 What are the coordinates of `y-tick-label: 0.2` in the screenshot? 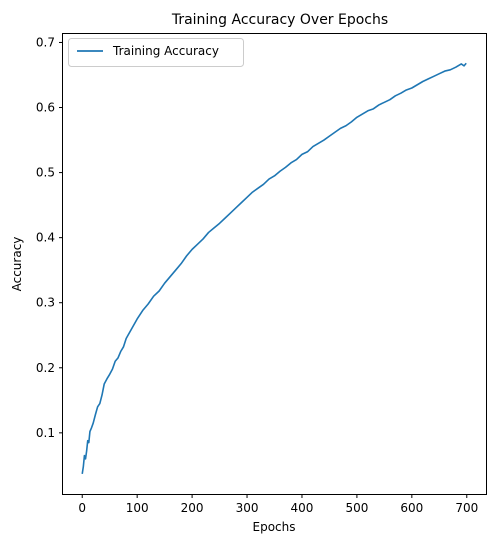 It's located at (45, 368).